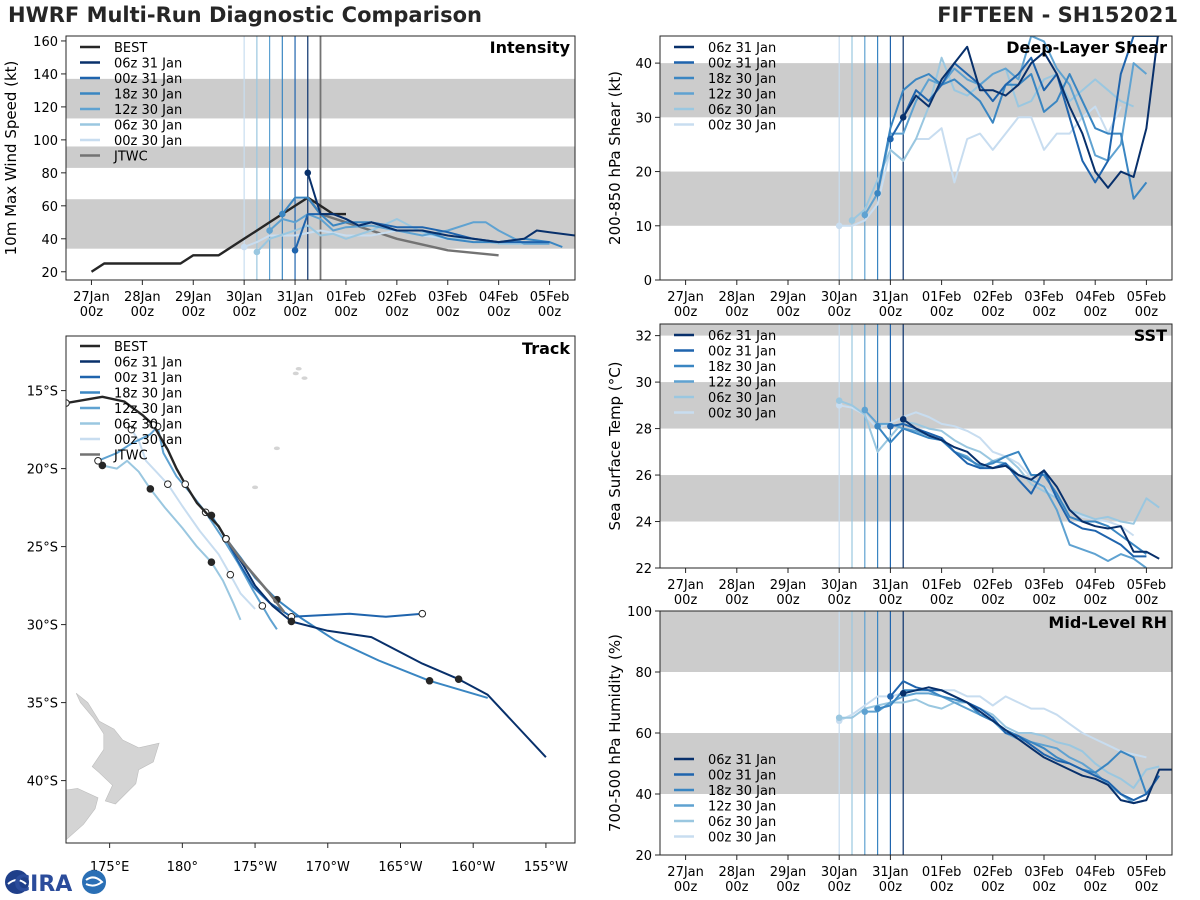 The height and width of the screenshot is (900, 1200). Describe the element at coordinates (499, 305) in the screenshot. I see `intensity-x-tick-label: 04Feb 00z` at that location.